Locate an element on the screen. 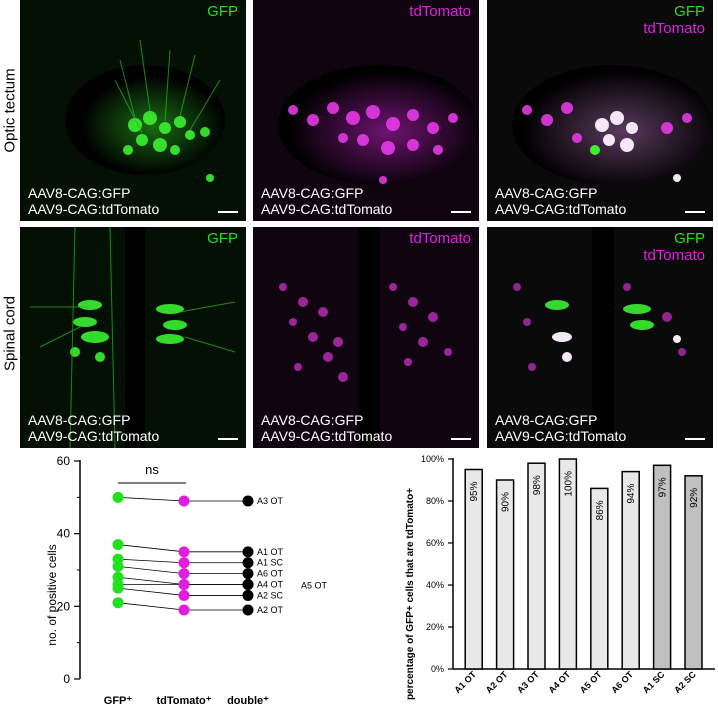 The width and height of the screenshot is (718, 719). y-tick-label: 100% is located at coordinates (432, 459).